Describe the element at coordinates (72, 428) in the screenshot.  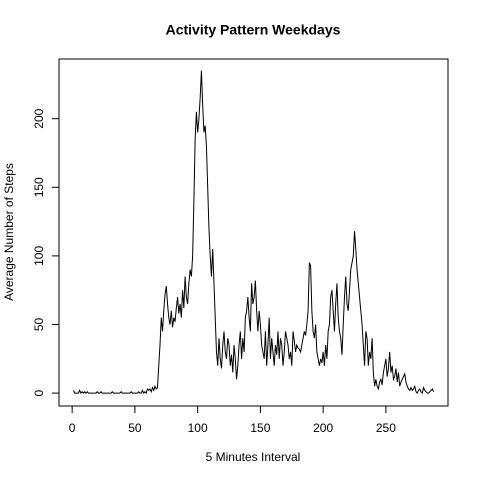
I see `x-tick-label: 0` at that location.